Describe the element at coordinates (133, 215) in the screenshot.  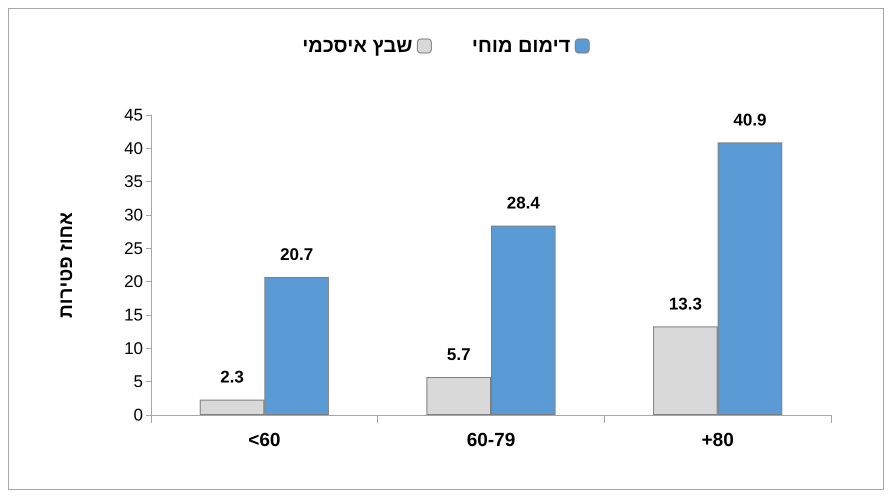
I see `y-tick-label: 30` at that location.